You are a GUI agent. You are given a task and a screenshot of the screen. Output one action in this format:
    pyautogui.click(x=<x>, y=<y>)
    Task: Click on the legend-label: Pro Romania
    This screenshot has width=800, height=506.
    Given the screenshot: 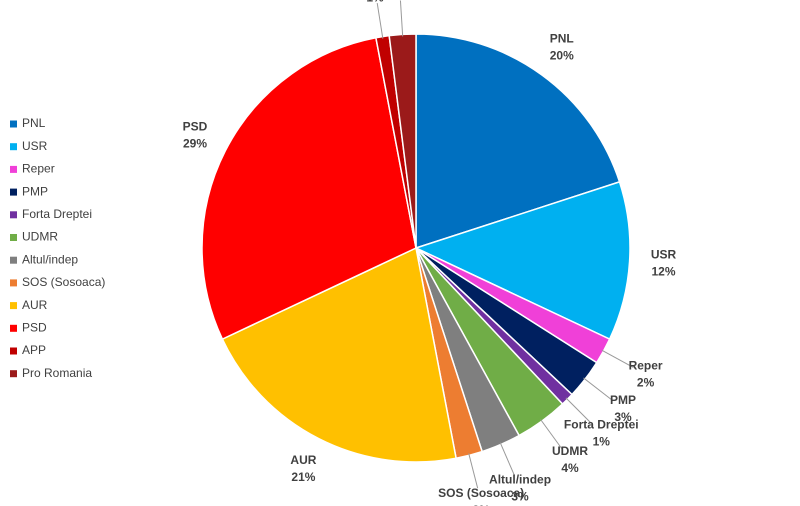 What is the action you would take?
    pyautogui.click(x=57, y=373)
    